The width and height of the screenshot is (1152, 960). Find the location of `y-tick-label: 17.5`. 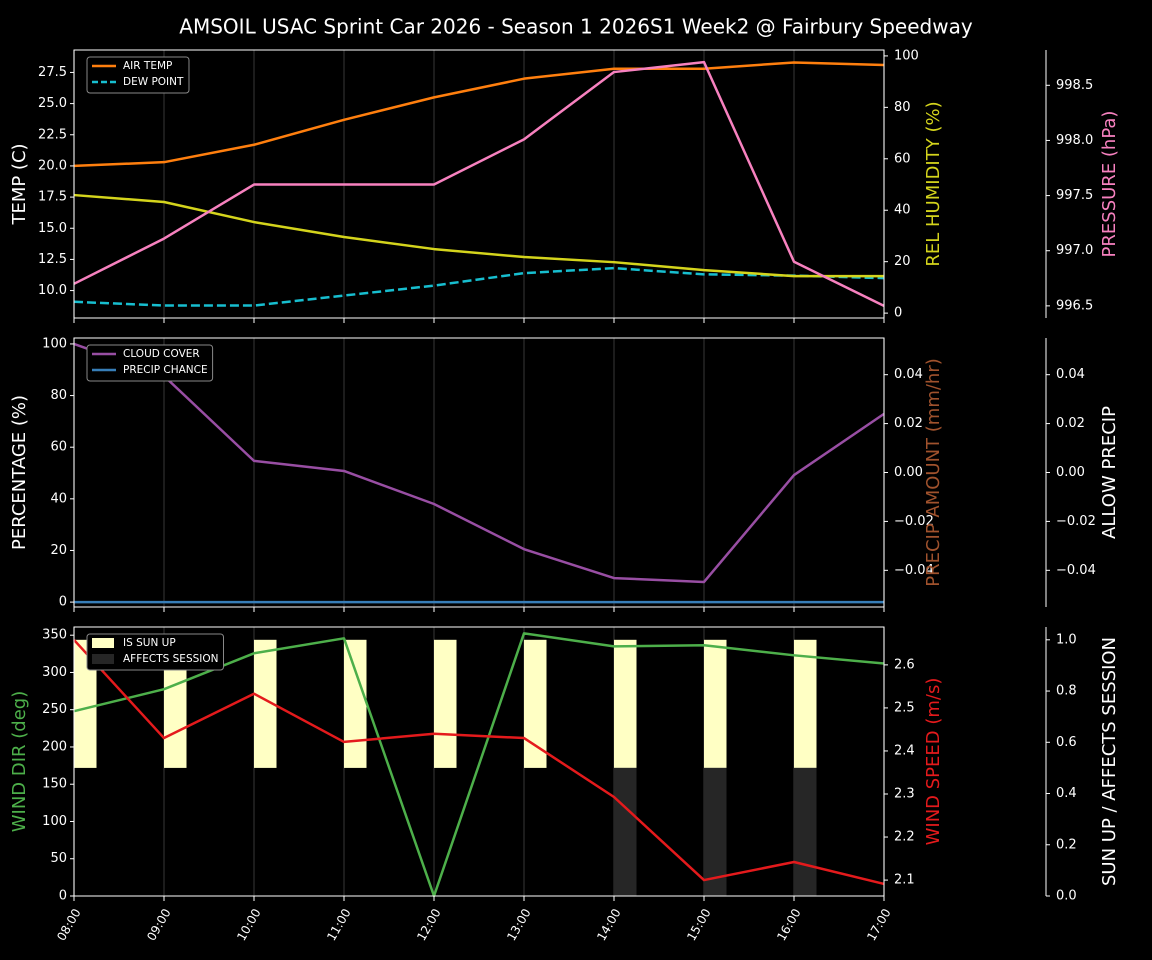

y-tick-label: 17.5 is located at coordinates (52, 197).